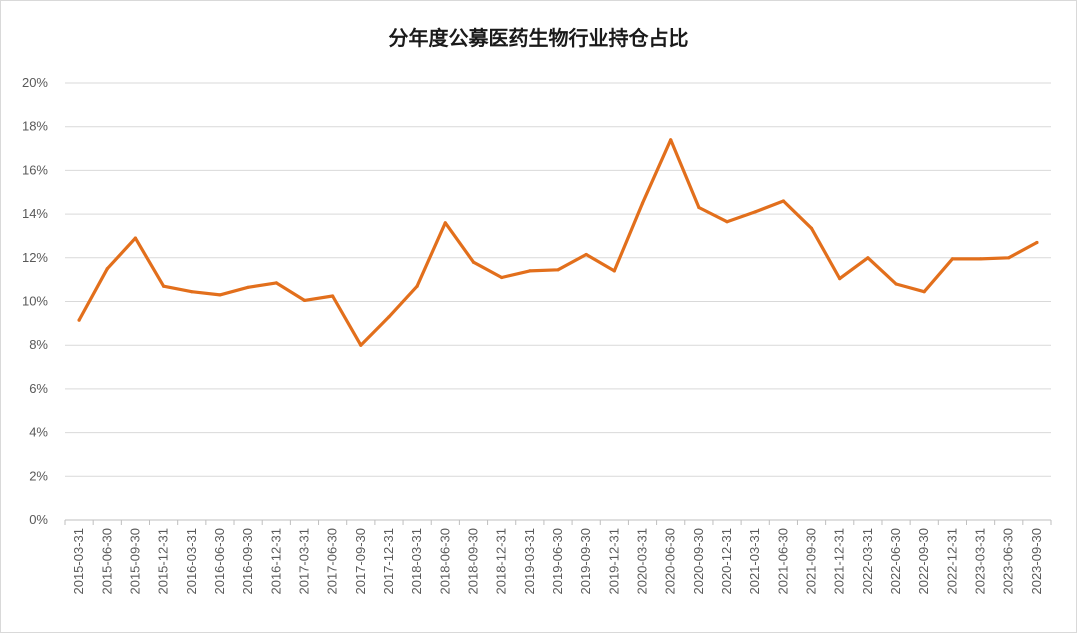  What do you see at coordinates (38, 344) in the screenshot?
I see `y-tick-label: 8%` at bounding box center [38, 344].